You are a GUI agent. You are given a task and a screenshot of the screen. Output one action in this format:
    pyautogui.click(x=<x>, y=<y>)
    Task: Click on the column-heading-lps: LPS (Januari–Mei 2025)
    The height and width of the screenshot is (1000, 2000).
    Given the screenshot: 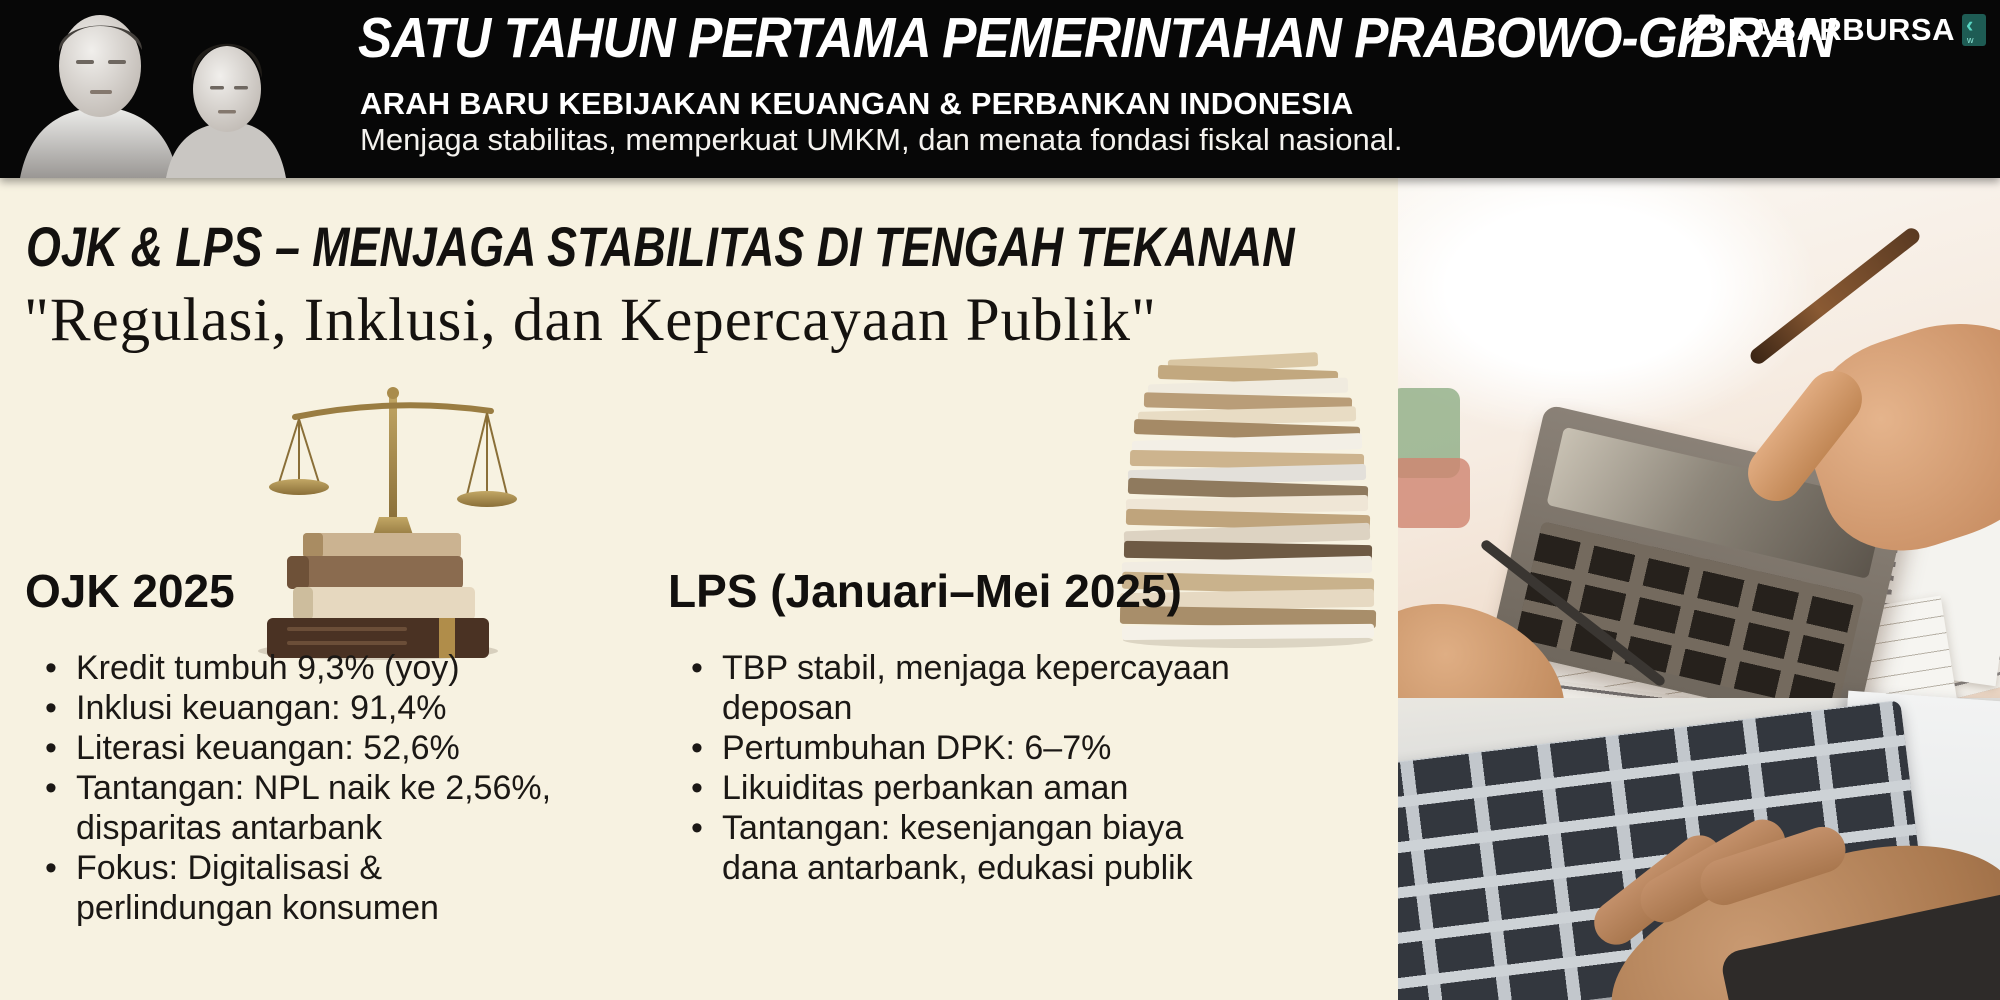 What is the action you would take?
    pyautogui.click(x=925, y=591)
    